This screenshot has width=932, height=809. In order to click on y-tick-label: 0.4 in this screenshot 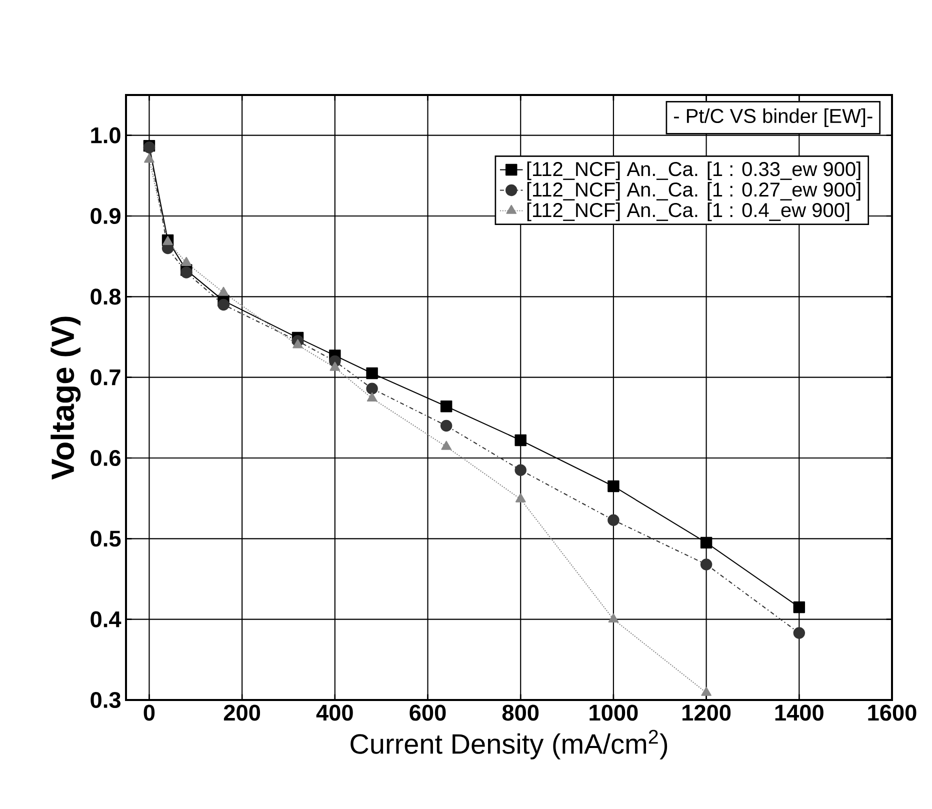, I will do `click(106, 619)`.